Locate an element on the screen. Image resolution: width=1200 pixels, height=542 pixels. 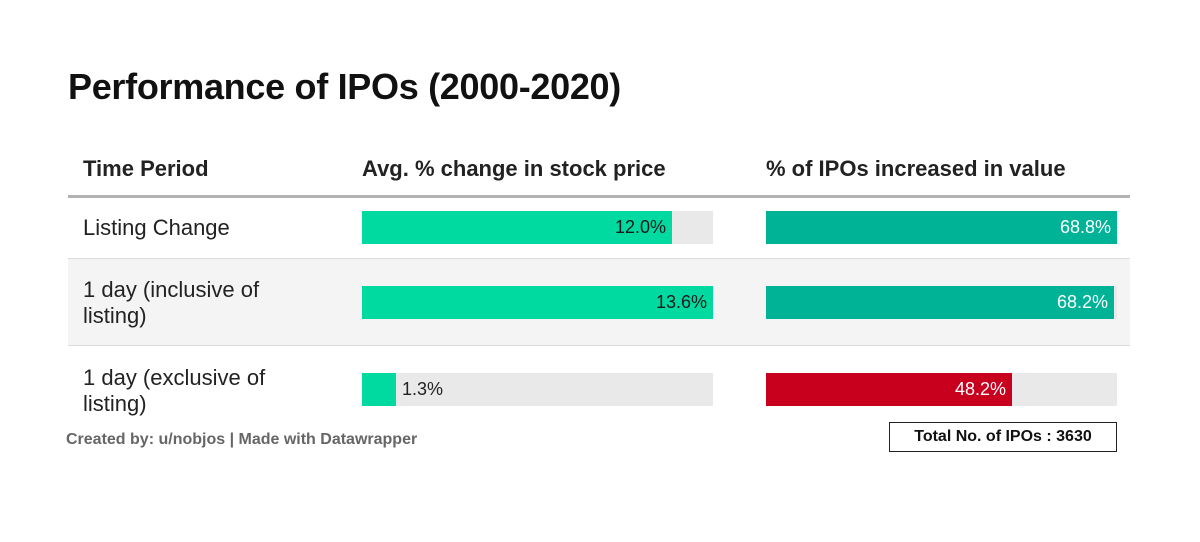
column-header-time-period: Time Period is located at coordinates (146, 168).